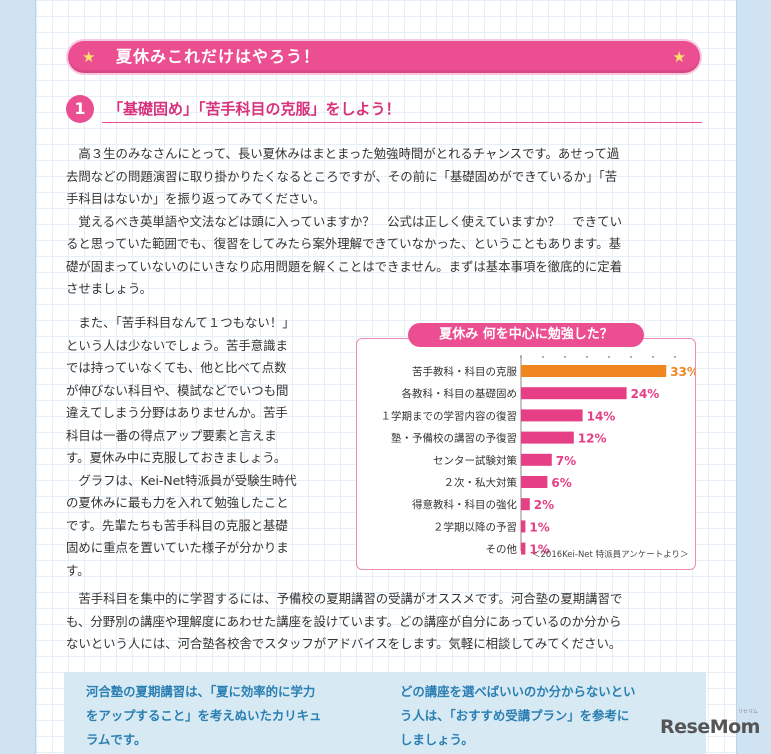 This screenshot has height=754, width=771. What do you see at coordinates (592, 439) in the screenshot?
I see `value-label: 12%` at bounding box center [592, 439].